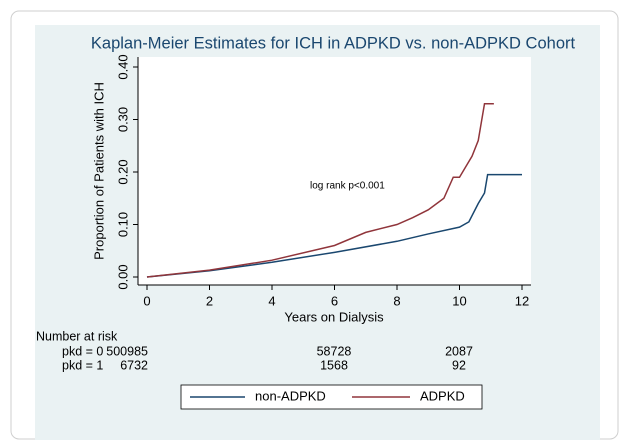 The width and height of the screenshot is (629, 440). What do you see at coordinates (271, 300) in the screenshot?
I see `x-tick-label: 4` at bounding box center [271, 300].